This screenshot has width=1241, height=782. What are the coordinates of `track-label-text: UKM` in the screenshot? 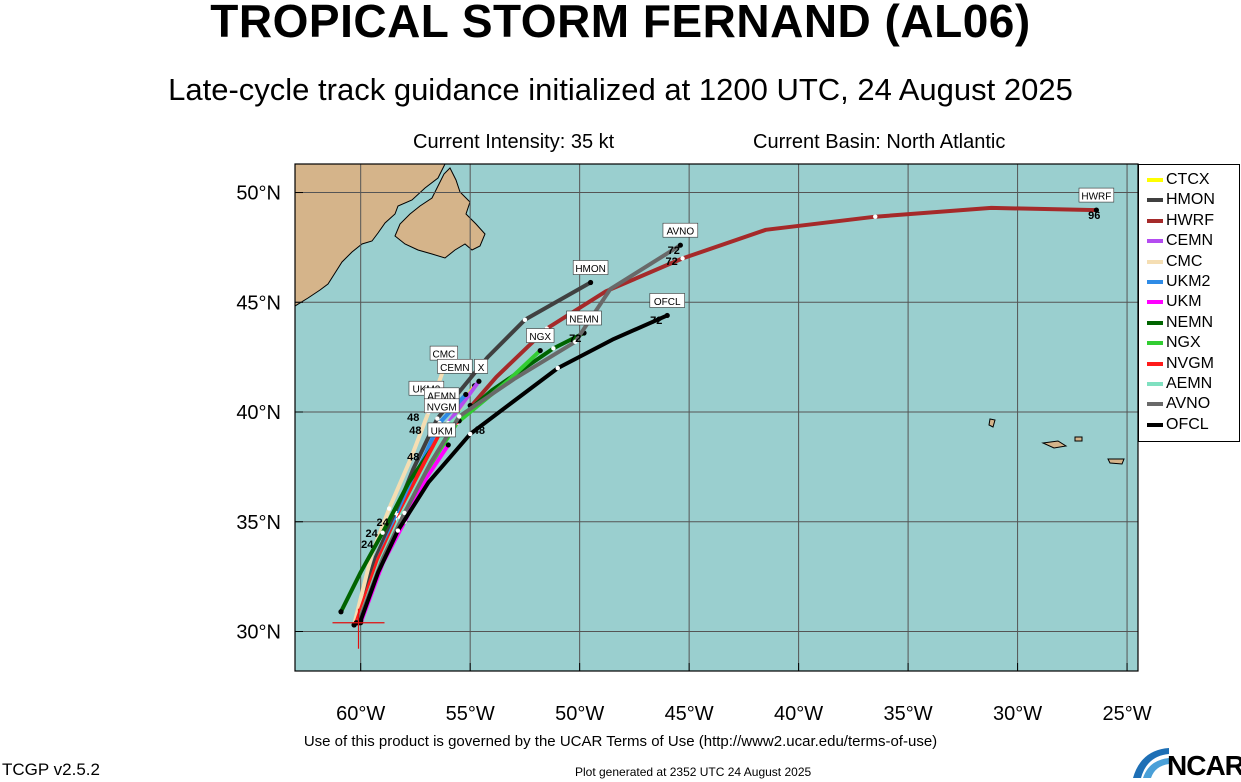 It's located at (442, 431).